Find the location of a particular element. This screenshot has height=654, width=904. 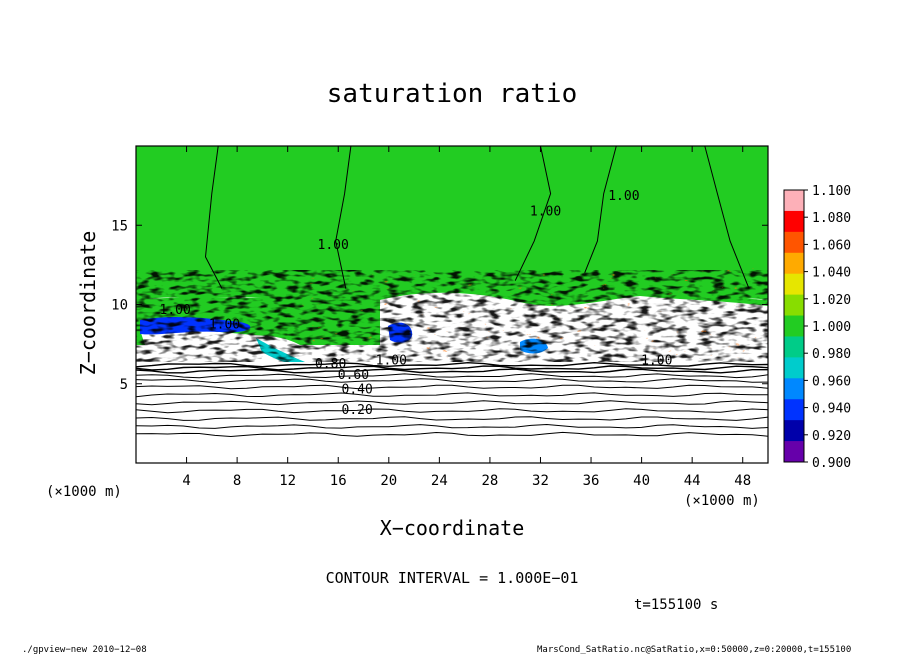

time-text: t=155100 s is located at coordinates (676, 605).